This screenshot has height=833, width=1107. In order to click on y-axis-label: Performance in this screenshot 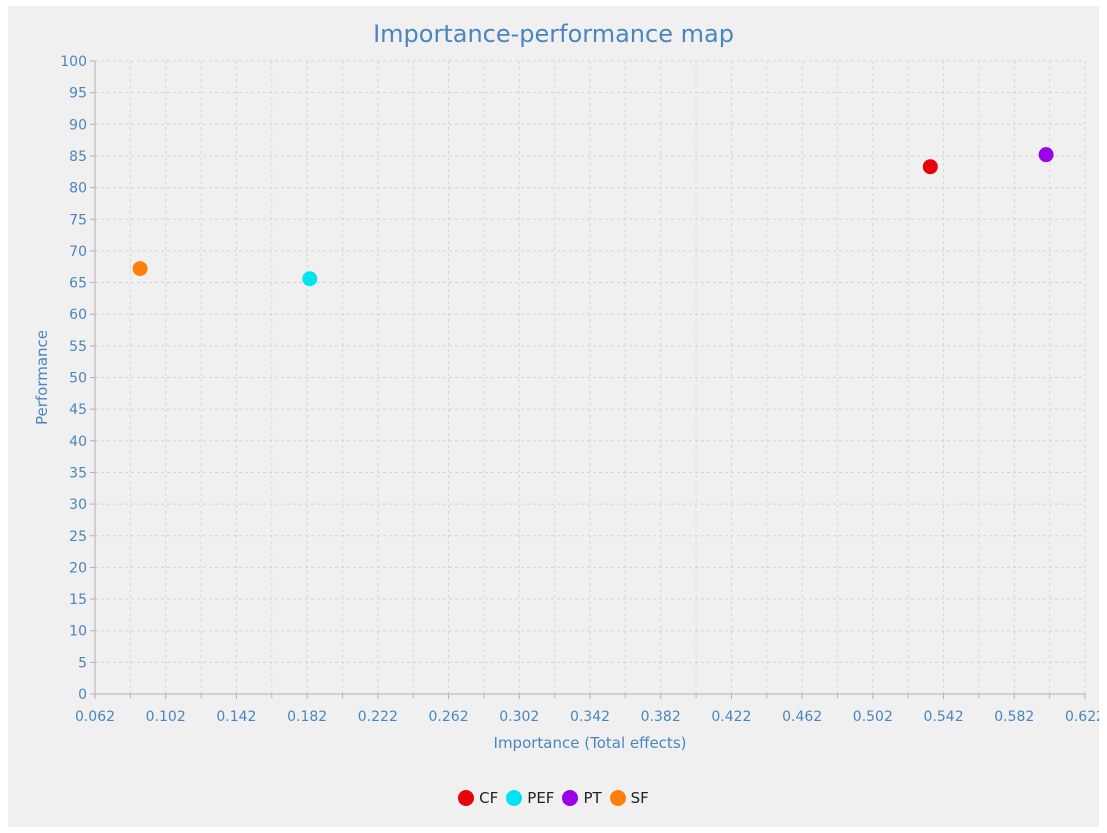, I will do `click(42, 377)`.